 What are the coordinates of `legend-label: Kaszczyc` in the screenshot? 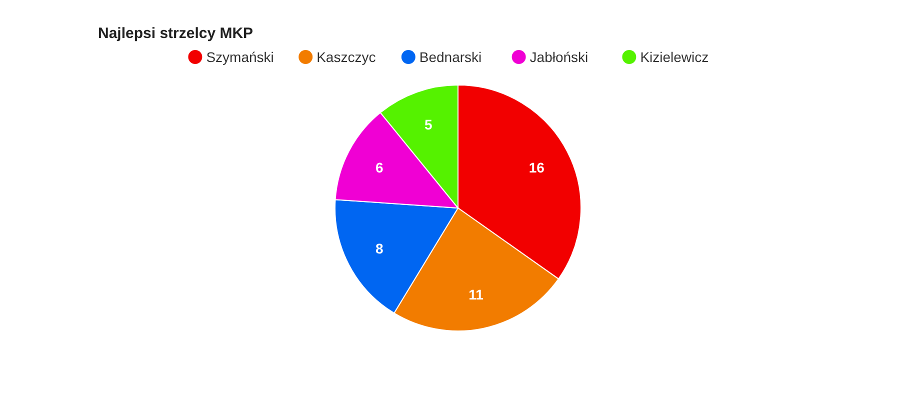 It's located at (346, 57).